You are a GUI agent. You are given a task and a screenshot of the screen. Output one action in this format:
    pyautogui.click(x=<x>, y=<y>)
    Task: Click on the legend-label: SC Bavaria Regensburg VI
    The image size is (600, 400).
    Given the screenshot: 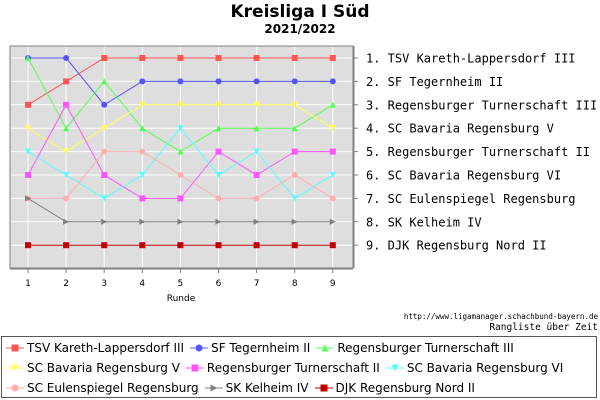 What is the action you would take?
    pyautogui.click(x=485, y=368)
    